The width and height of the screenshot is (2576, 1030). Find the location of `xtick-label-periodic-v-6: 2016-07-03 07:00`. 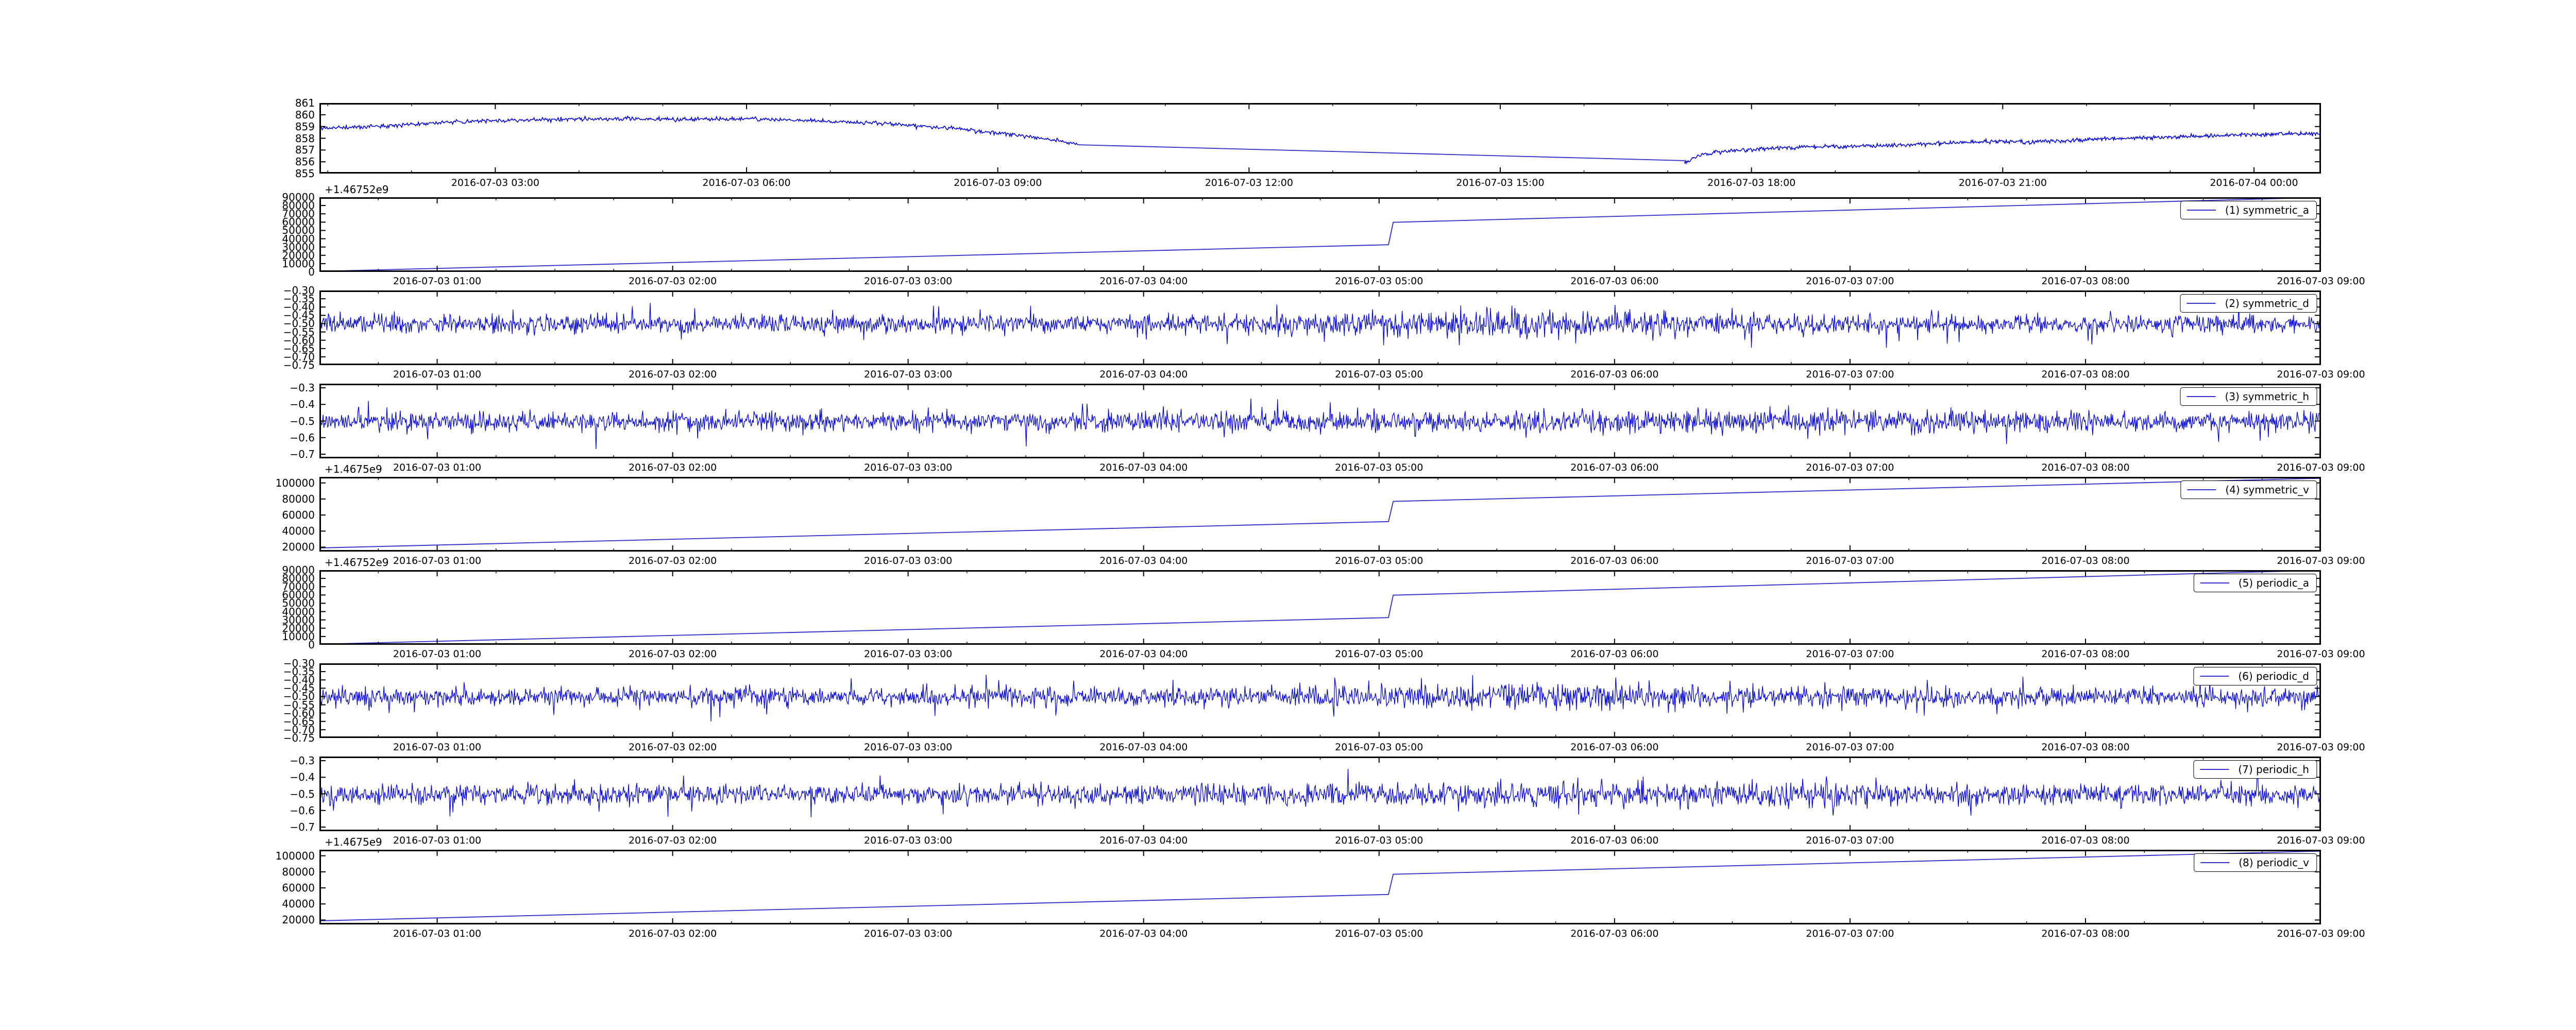

xtick-label-periodic-v-6: 2016-07-03 07:00 is located at coordinates (1850, 933).